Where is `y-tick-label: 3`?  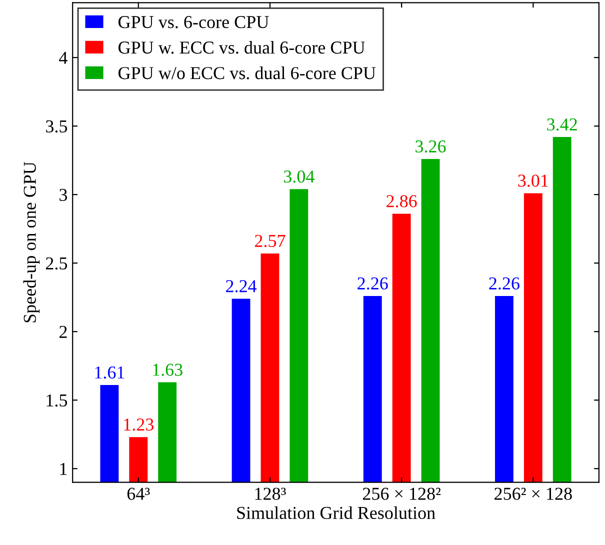
y-tick-label: 3 is located at coordinates (64, 195).